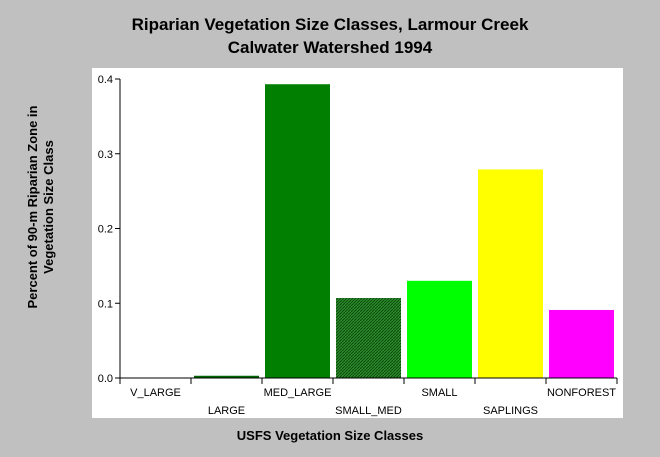 This screenshot has width=660, height=457. What do you see at coordinates (298, 393) in the screenshot?
I see `x-tick-label: MED_LARGE` at bounding box center [298, 393].